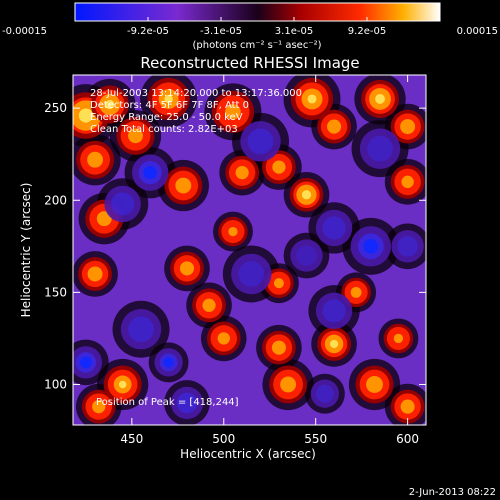  What do you see at coordinates (55, 384) in the screenshot?
I see `y-axis-tick-label: 100` at bounding box center [55, 384].